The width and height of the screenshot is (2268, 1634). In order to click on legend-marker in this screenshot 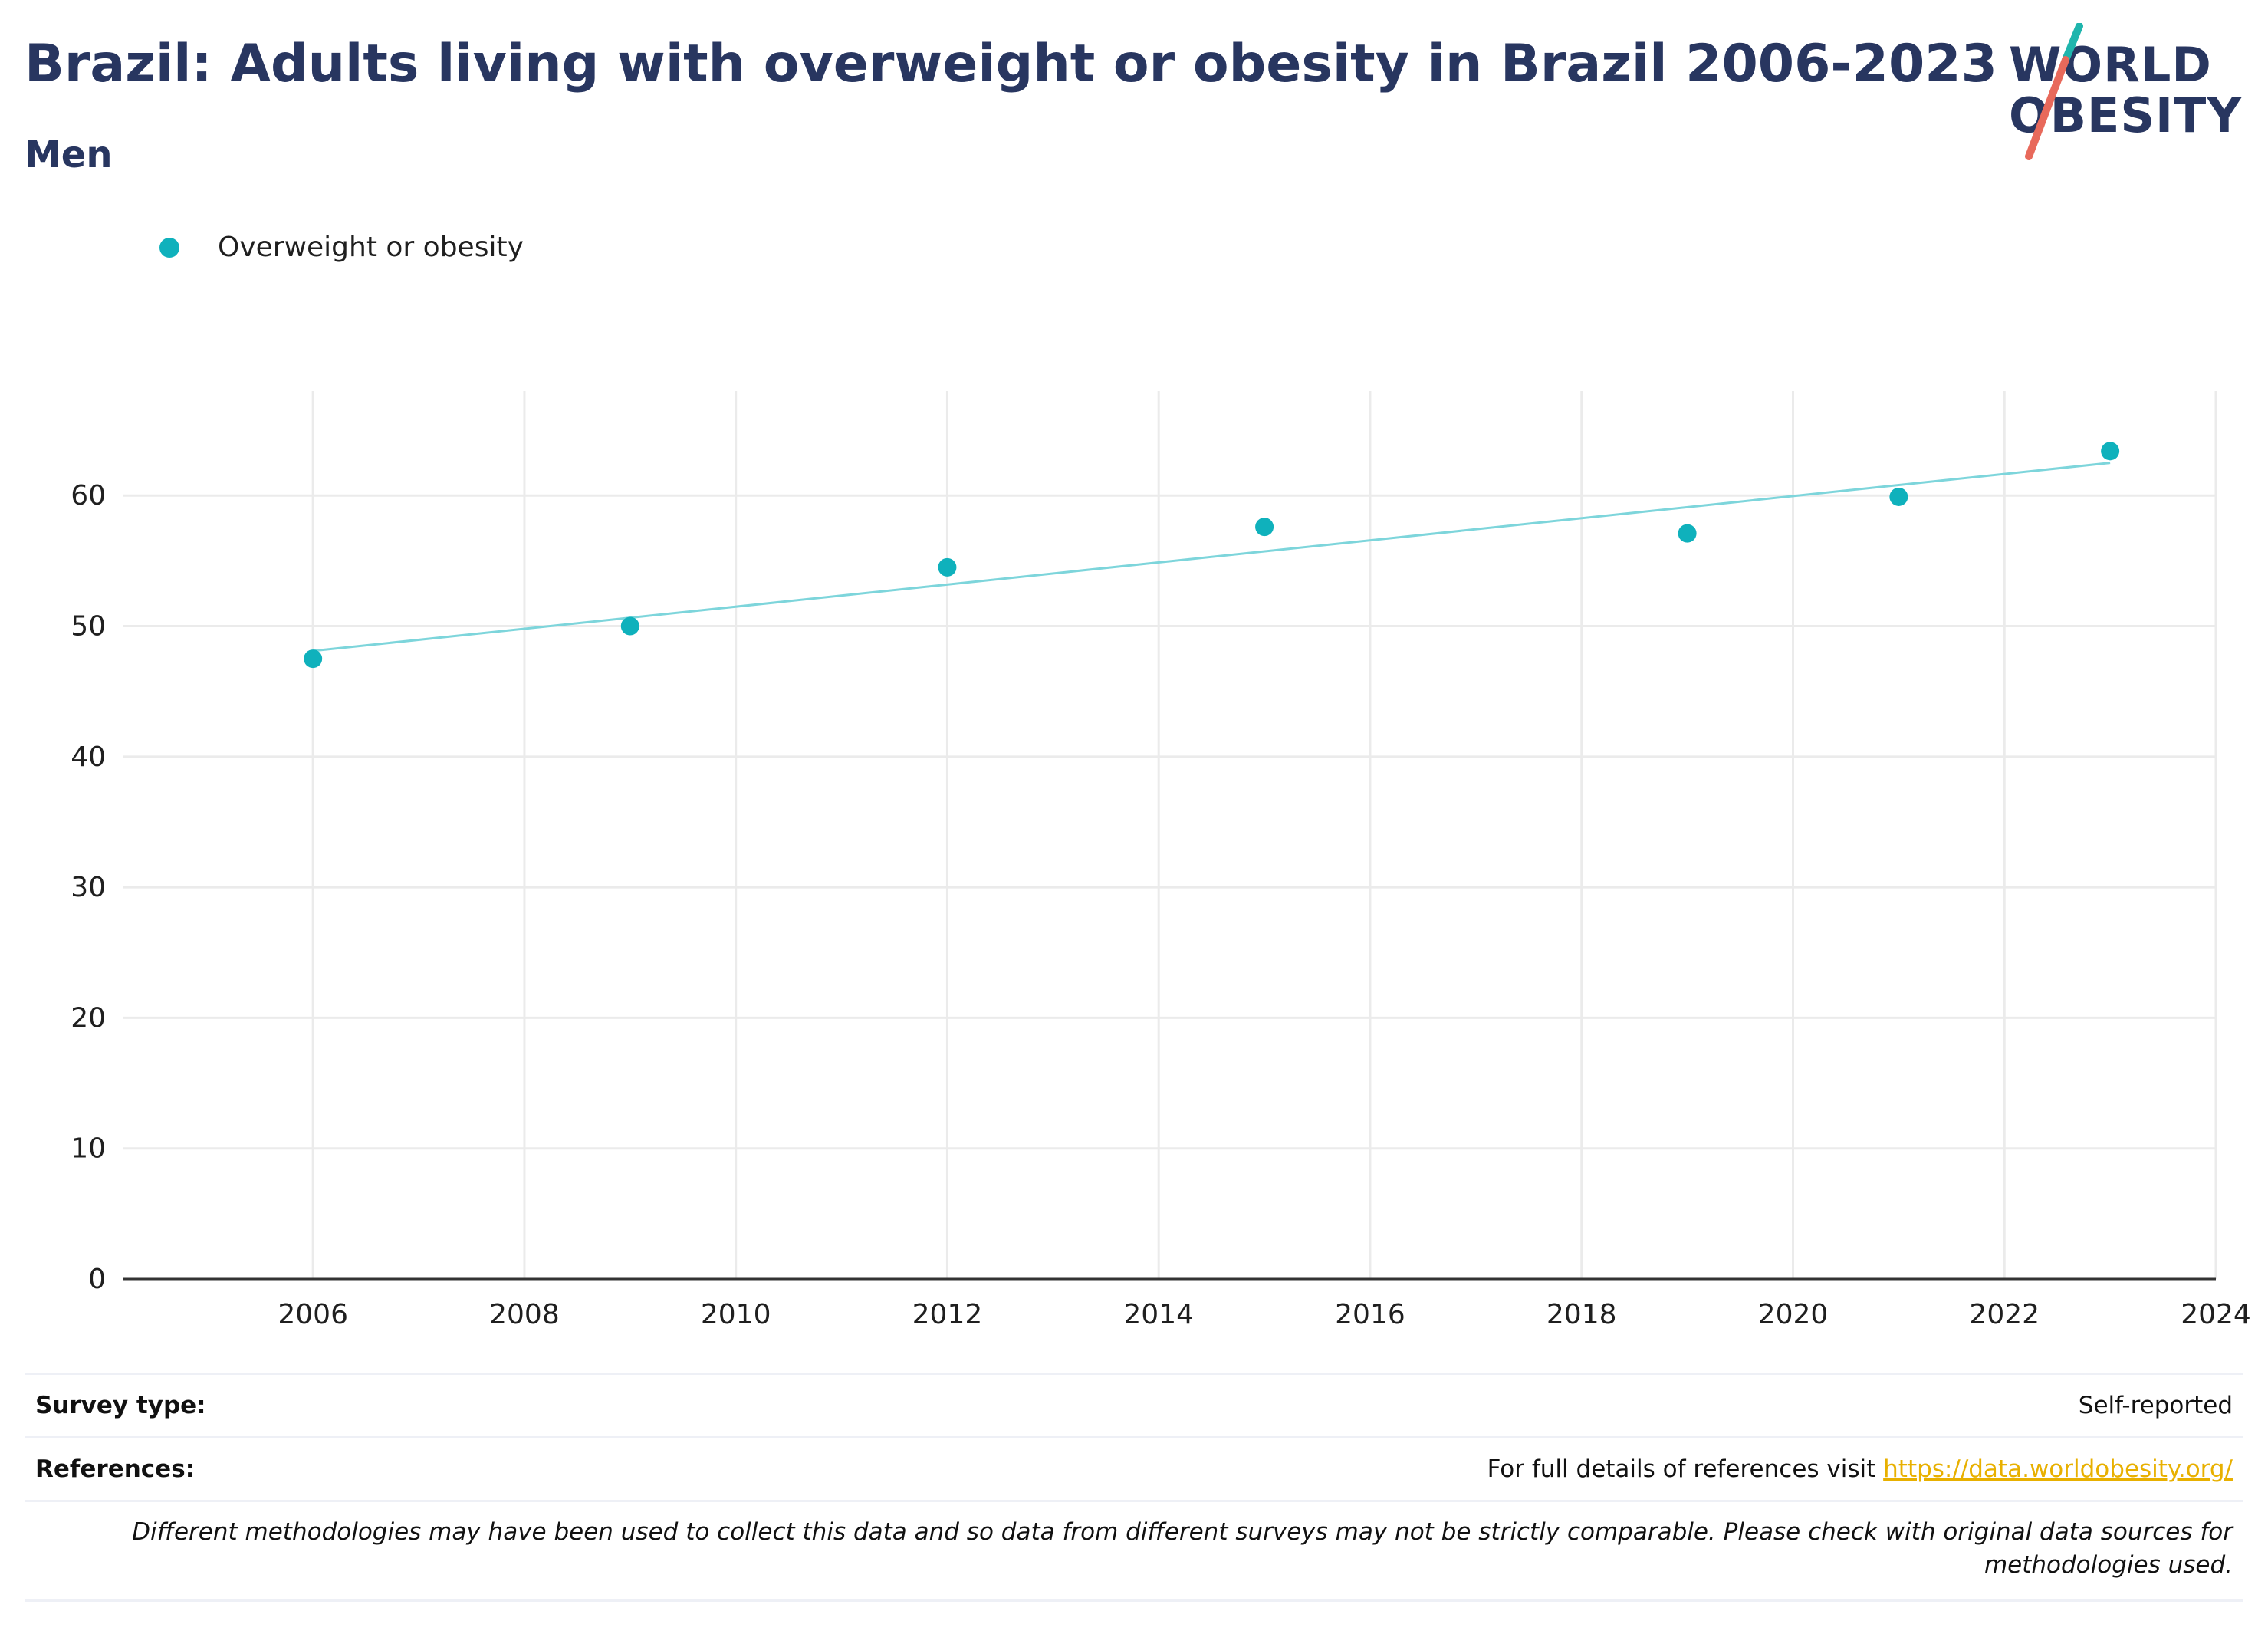, I will do `click(169, 248)`.